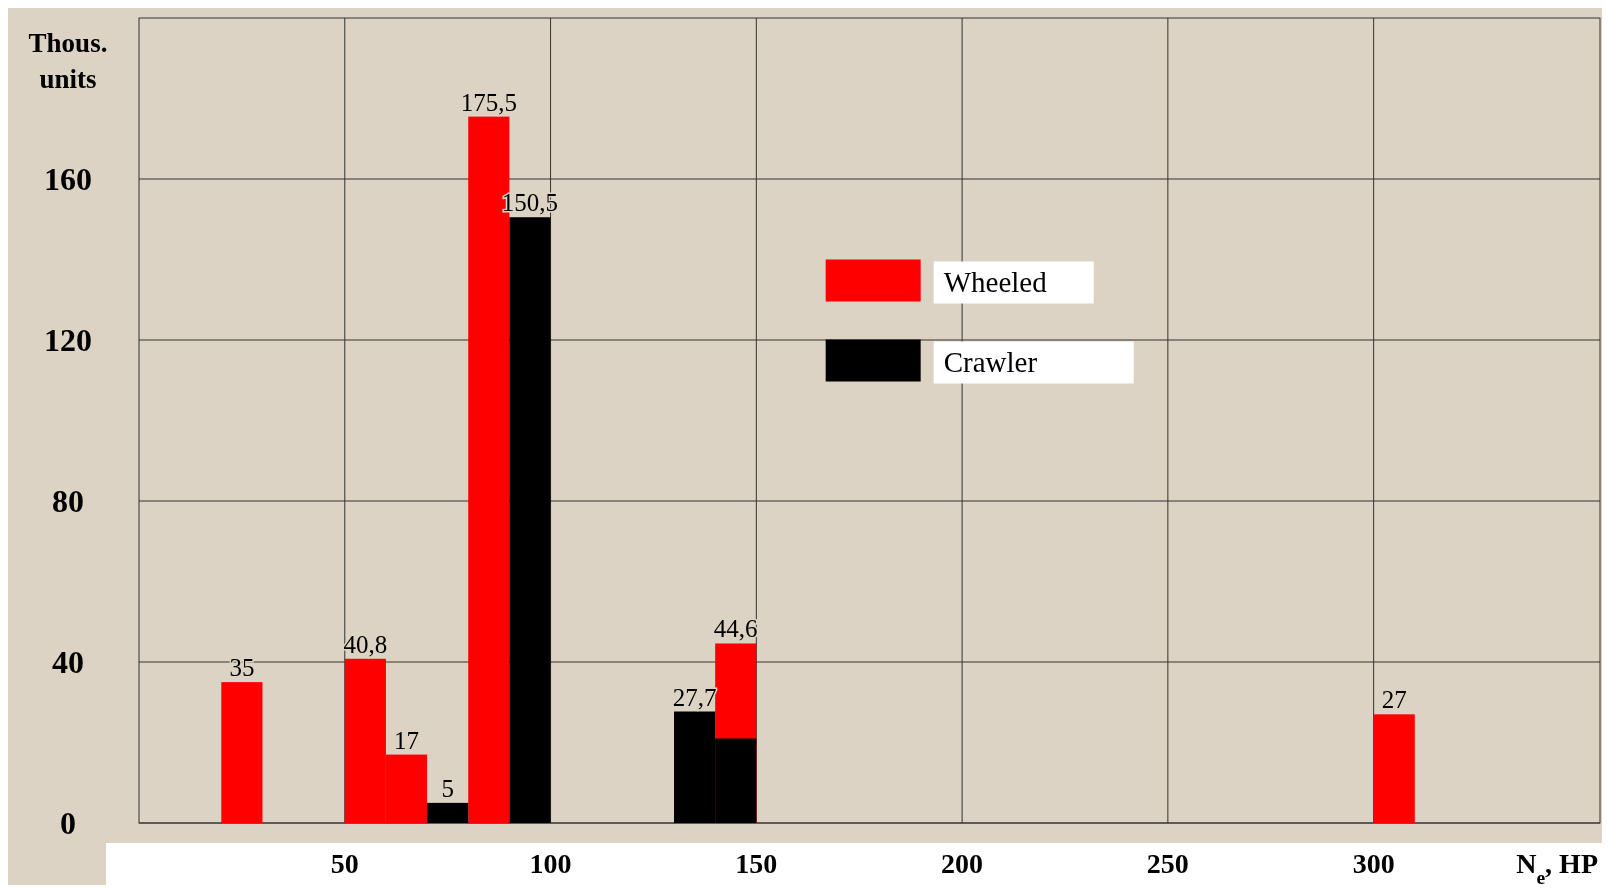 The image size is (1610, 893). What do you see at coordinates (962, 863) in the screenshot?
I see `x-tick-label: 200` at bounding box center [962, 863].